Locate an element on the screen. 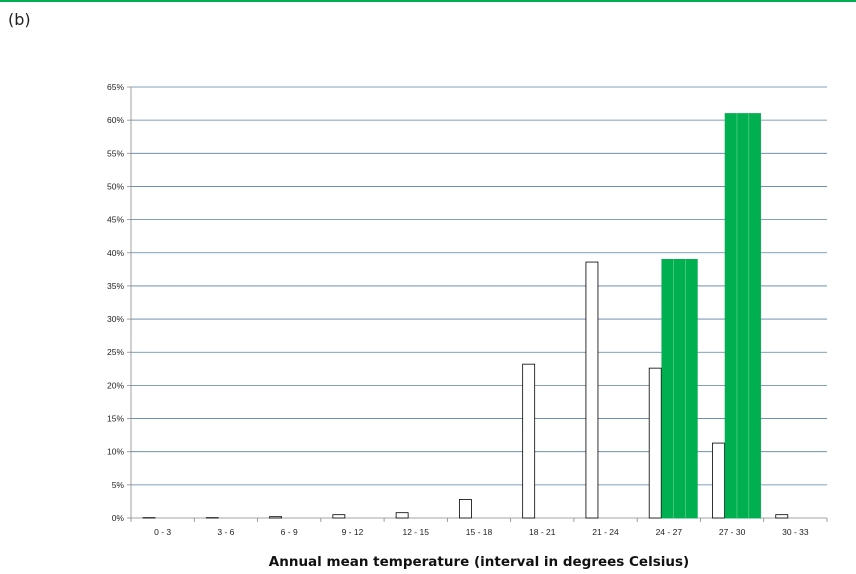  y-tick-label: 0% is located at coordinates (118, 518).